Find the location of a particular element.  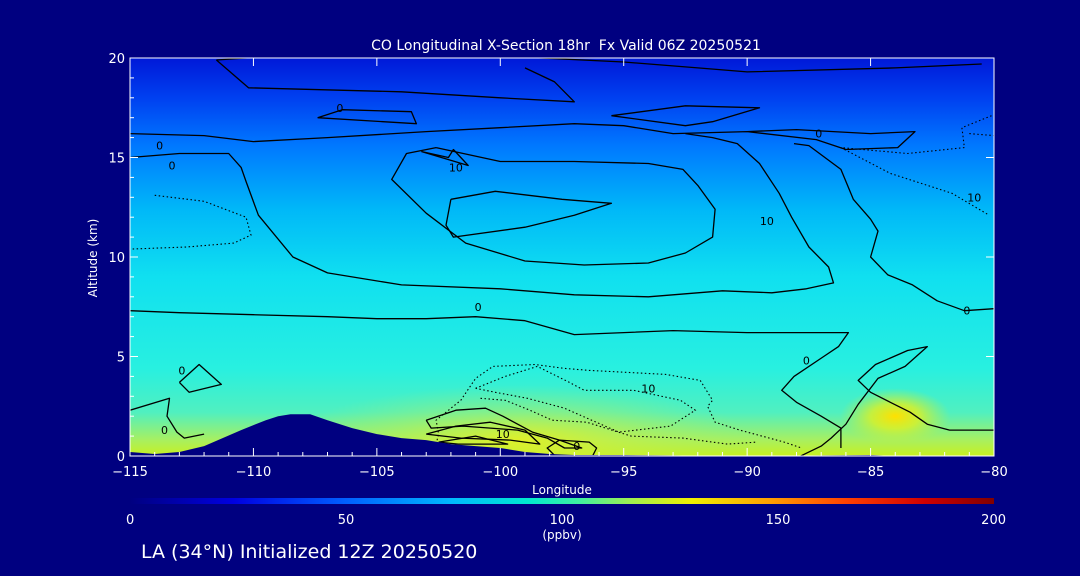

colorbar-tick-label: 50 is located at coordinates (346, 520).